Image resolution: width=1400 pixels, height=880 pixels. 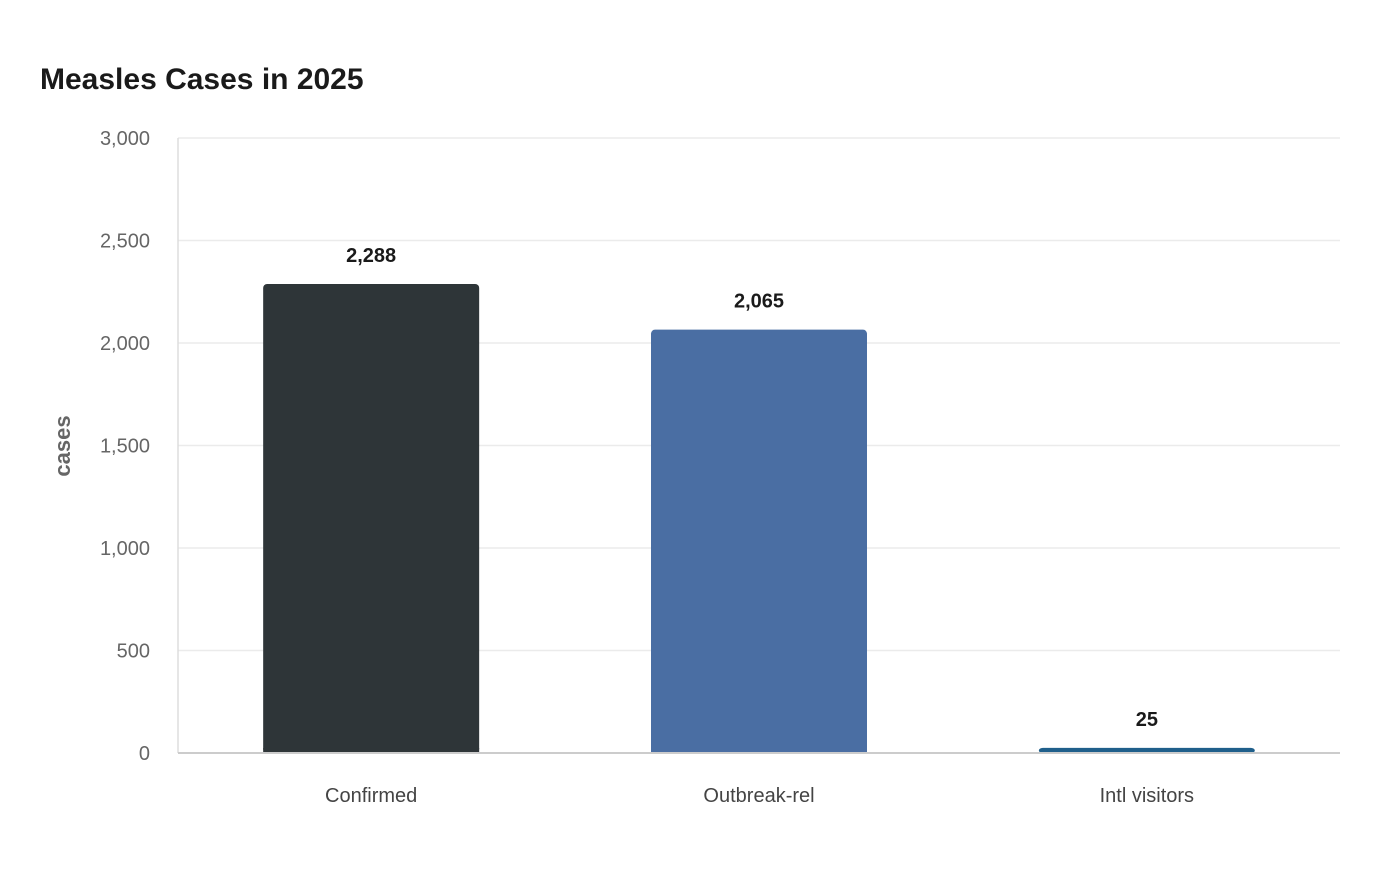 What do you see at coordinates (371, 518) in the screenshot?
I see `bar-confirmed` at bounding box center [371, 518].